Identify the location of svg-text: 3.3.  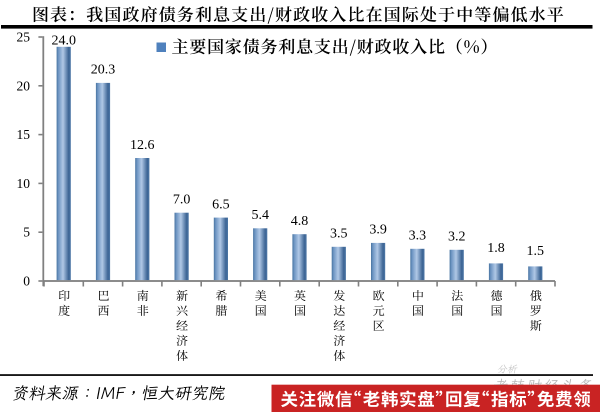
(418, 236).